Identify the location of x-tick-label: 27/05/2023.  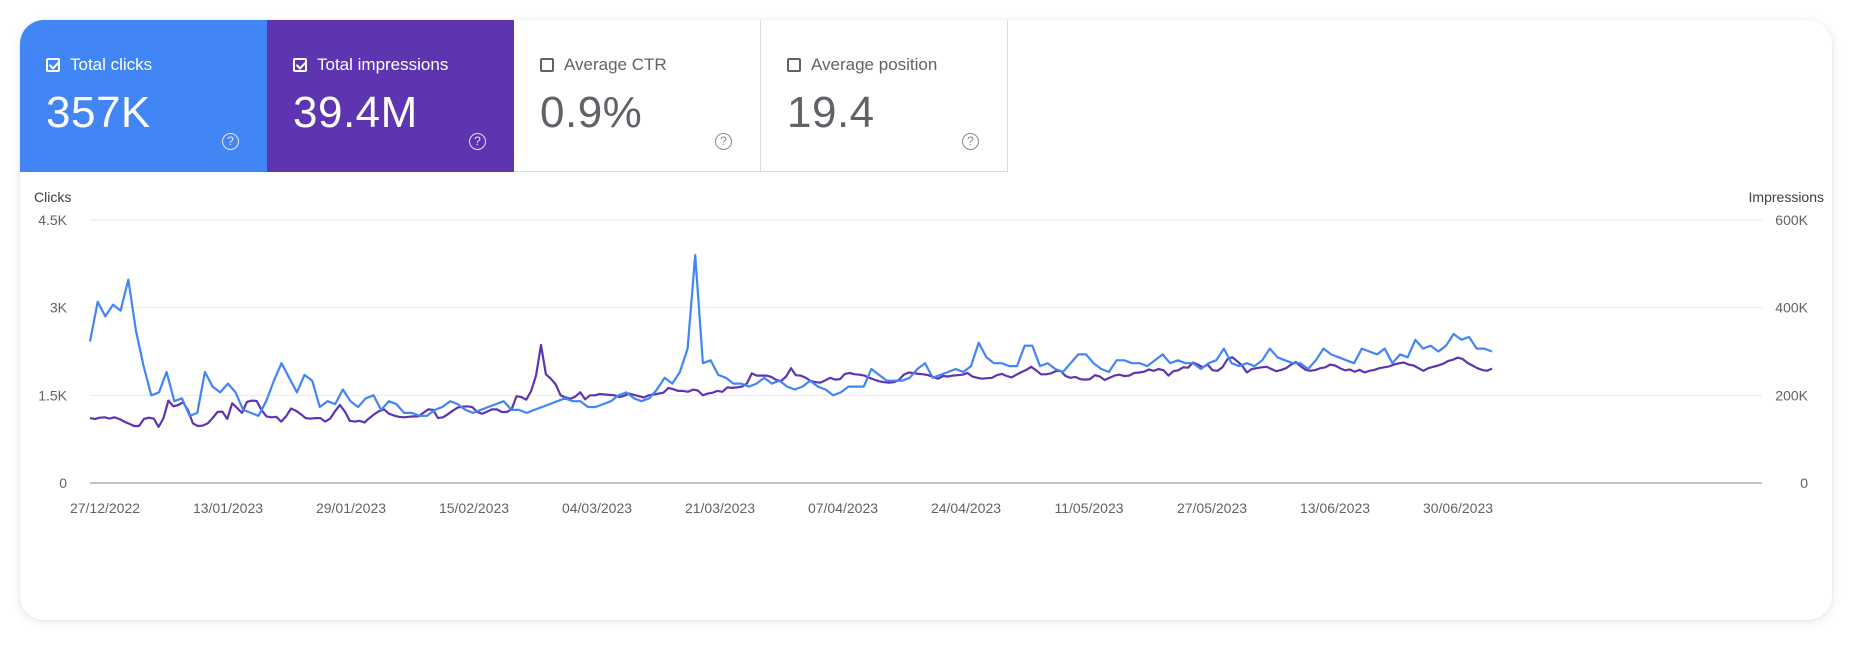
(1212, 508).